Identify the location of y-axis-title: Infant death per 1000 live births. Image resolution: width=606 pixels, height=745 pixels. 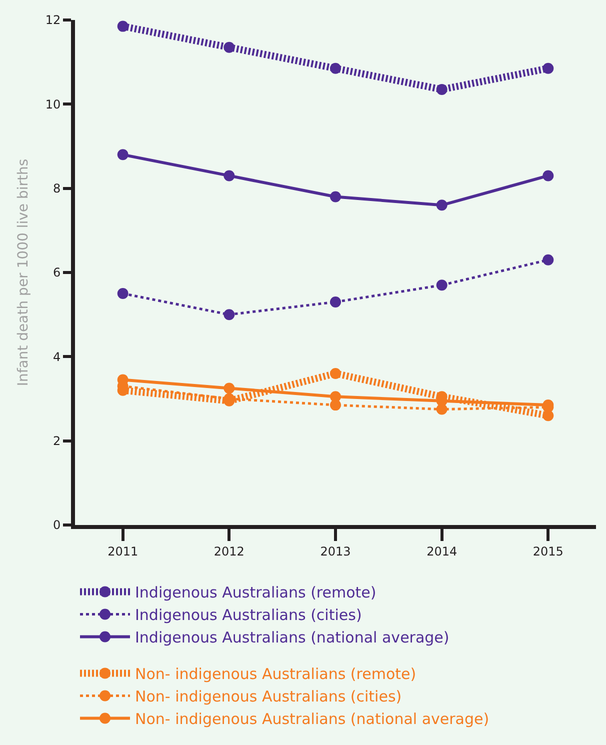
(23, 272).